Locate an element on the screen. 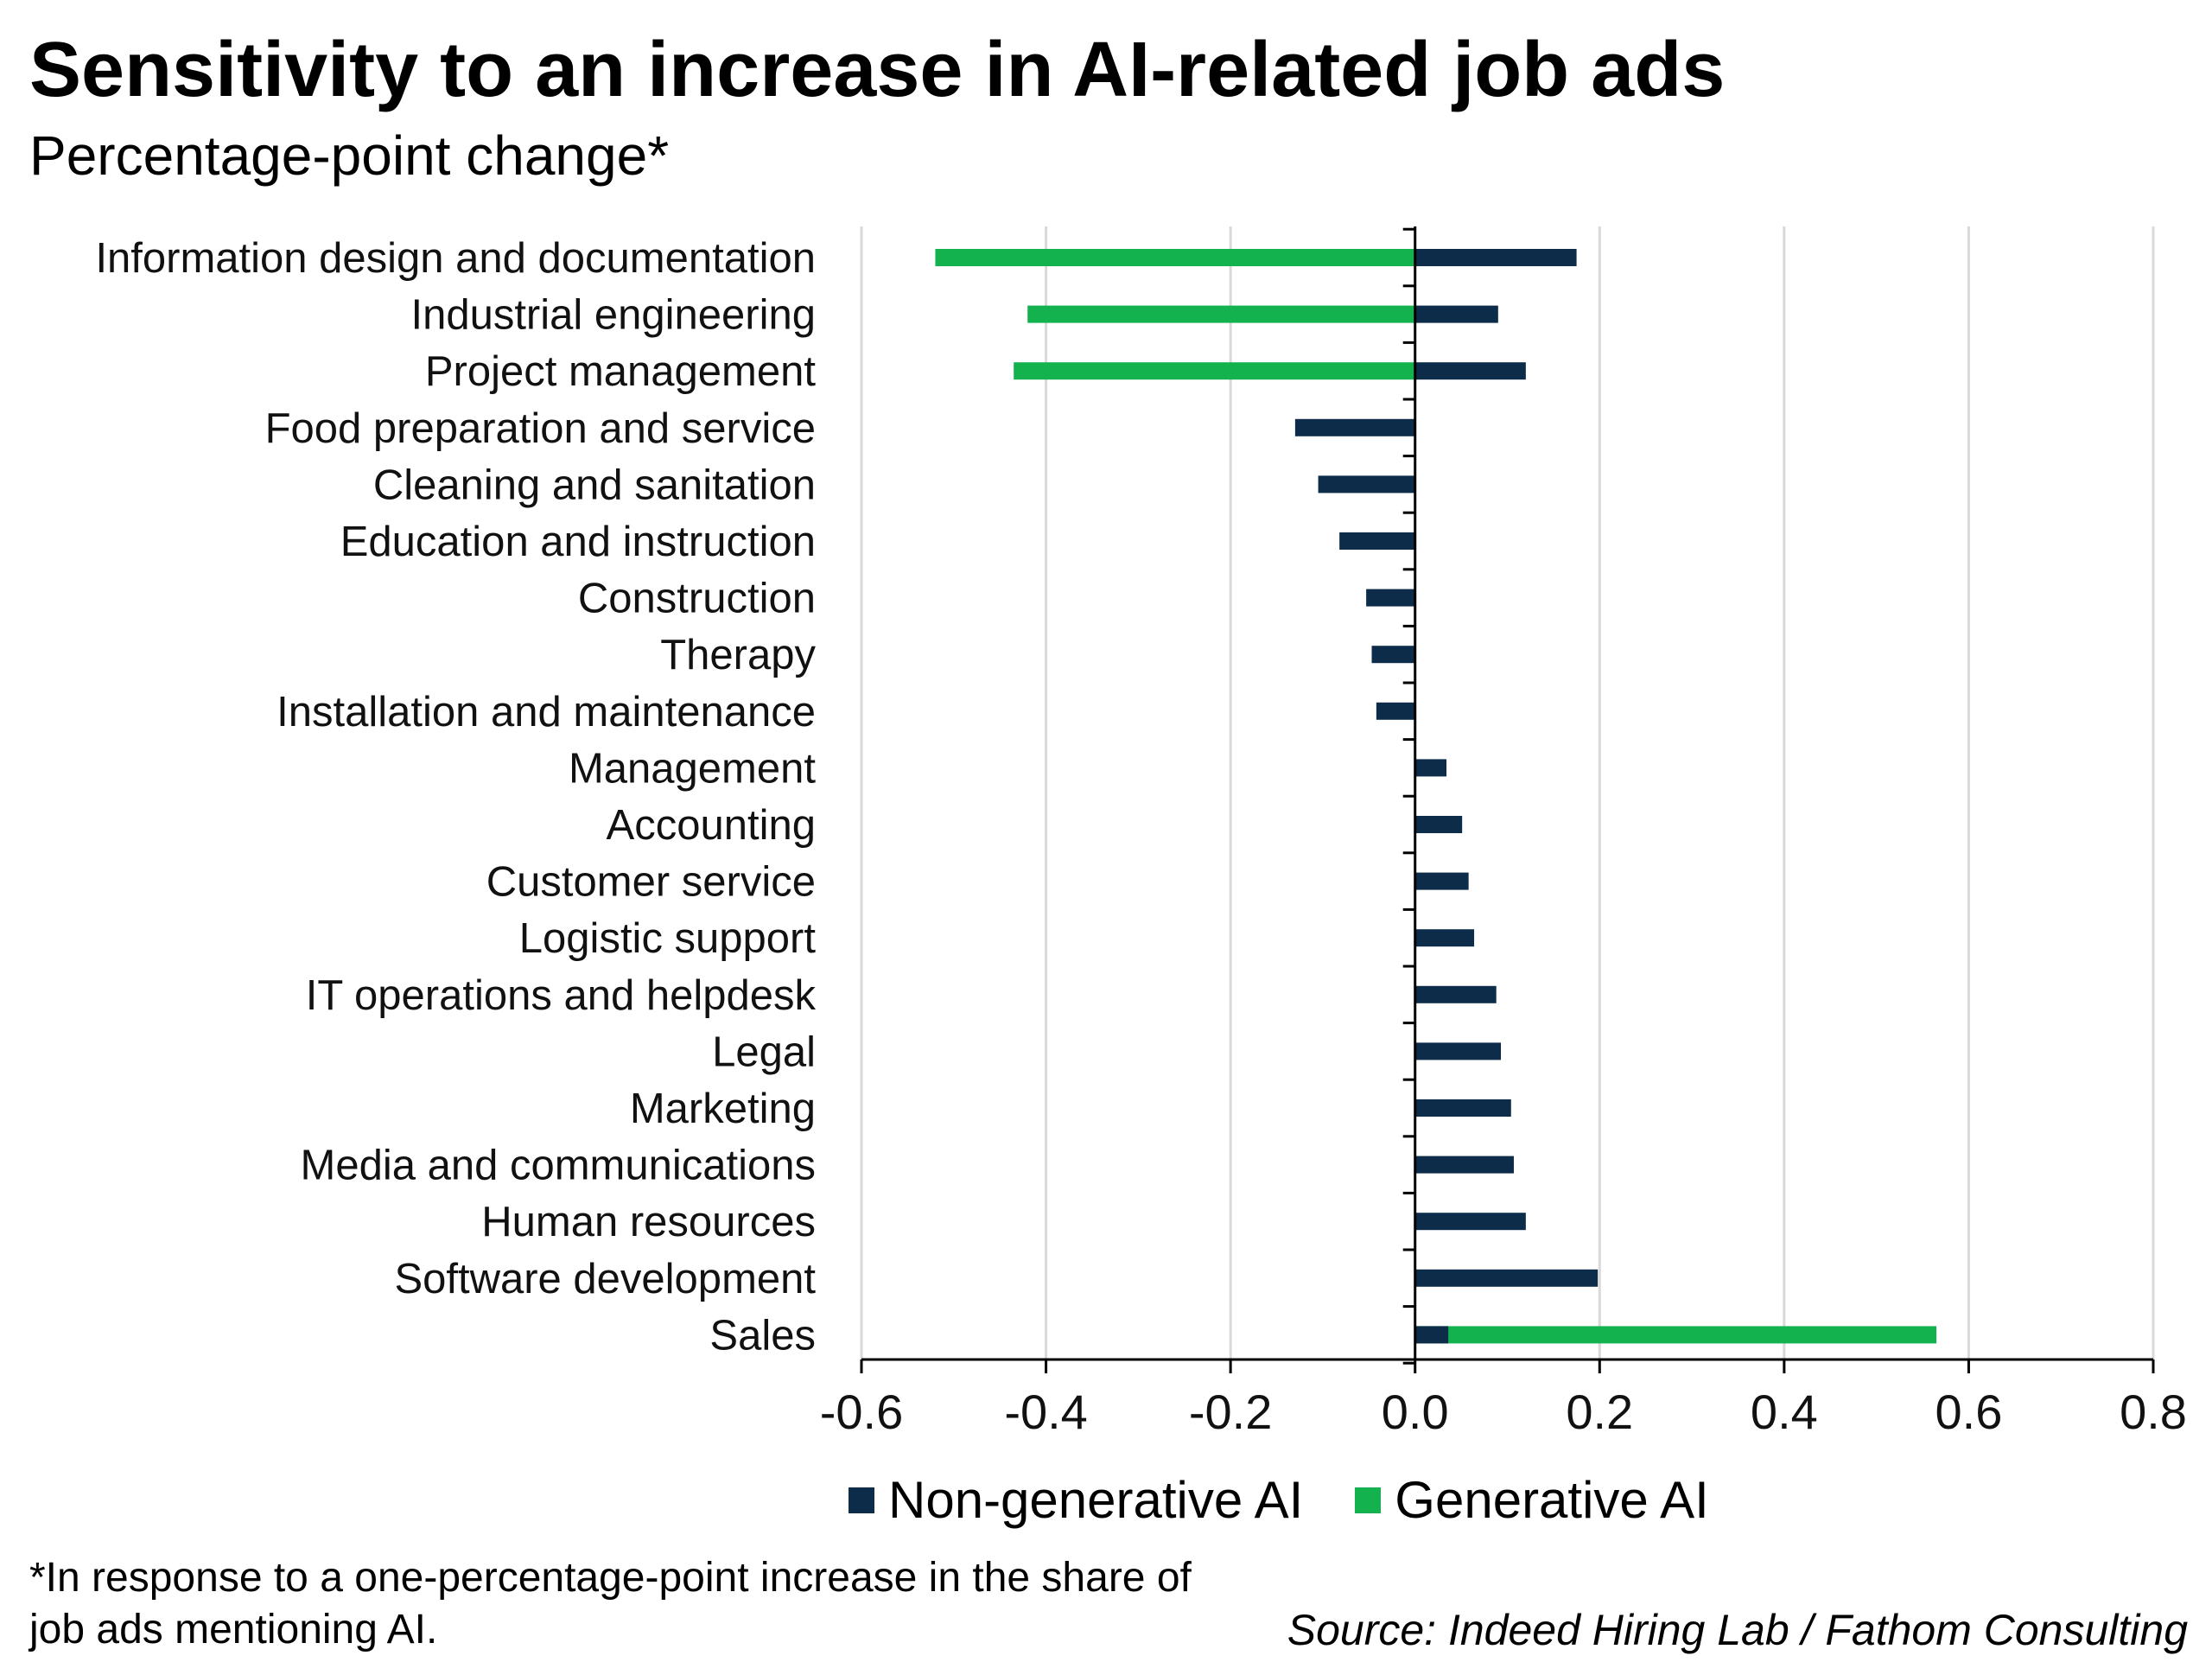  chart-subtitle: Percentage-point change* is located at coordinates (349, 155).